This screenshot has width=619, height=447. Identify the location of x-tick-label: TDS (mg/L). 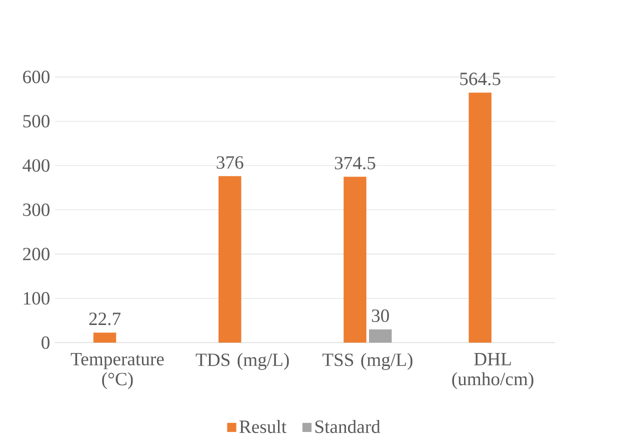
(242, 361).